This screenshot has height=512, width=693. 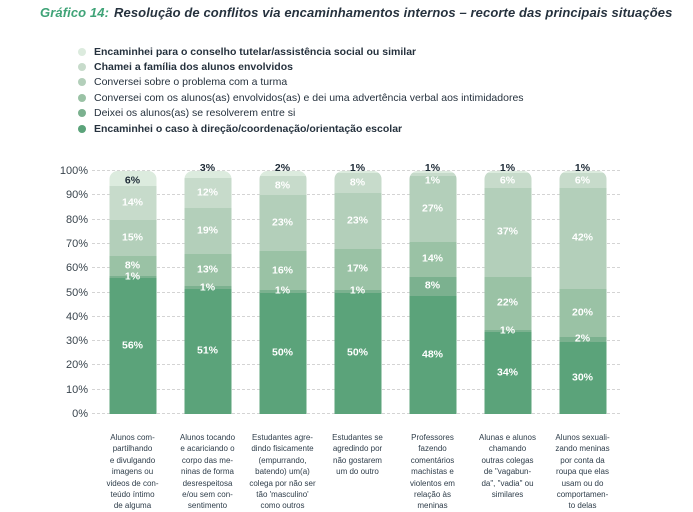 I want to click on bar: 34% 1% 22% 37% 6% 1%, so click(x=507, y=288).